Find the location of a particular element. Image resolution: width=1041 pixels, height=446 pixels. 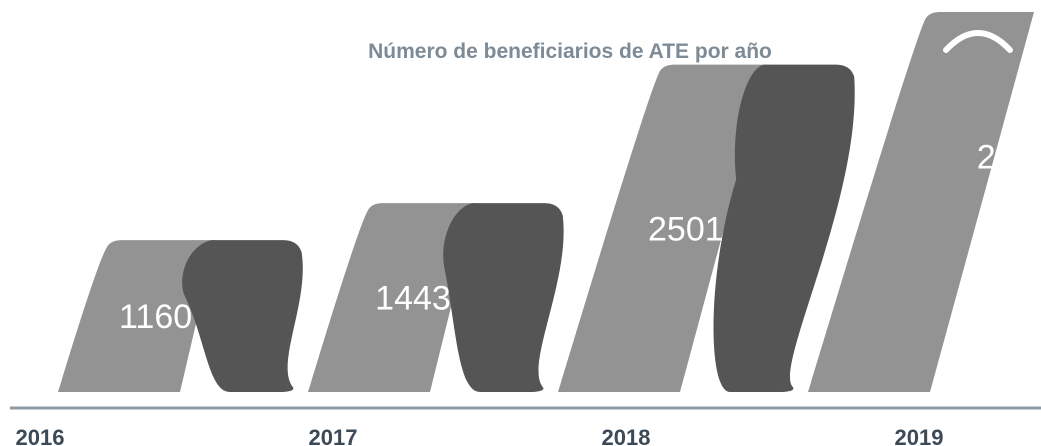

arrow-chevron is located at coordinates (978, 41).